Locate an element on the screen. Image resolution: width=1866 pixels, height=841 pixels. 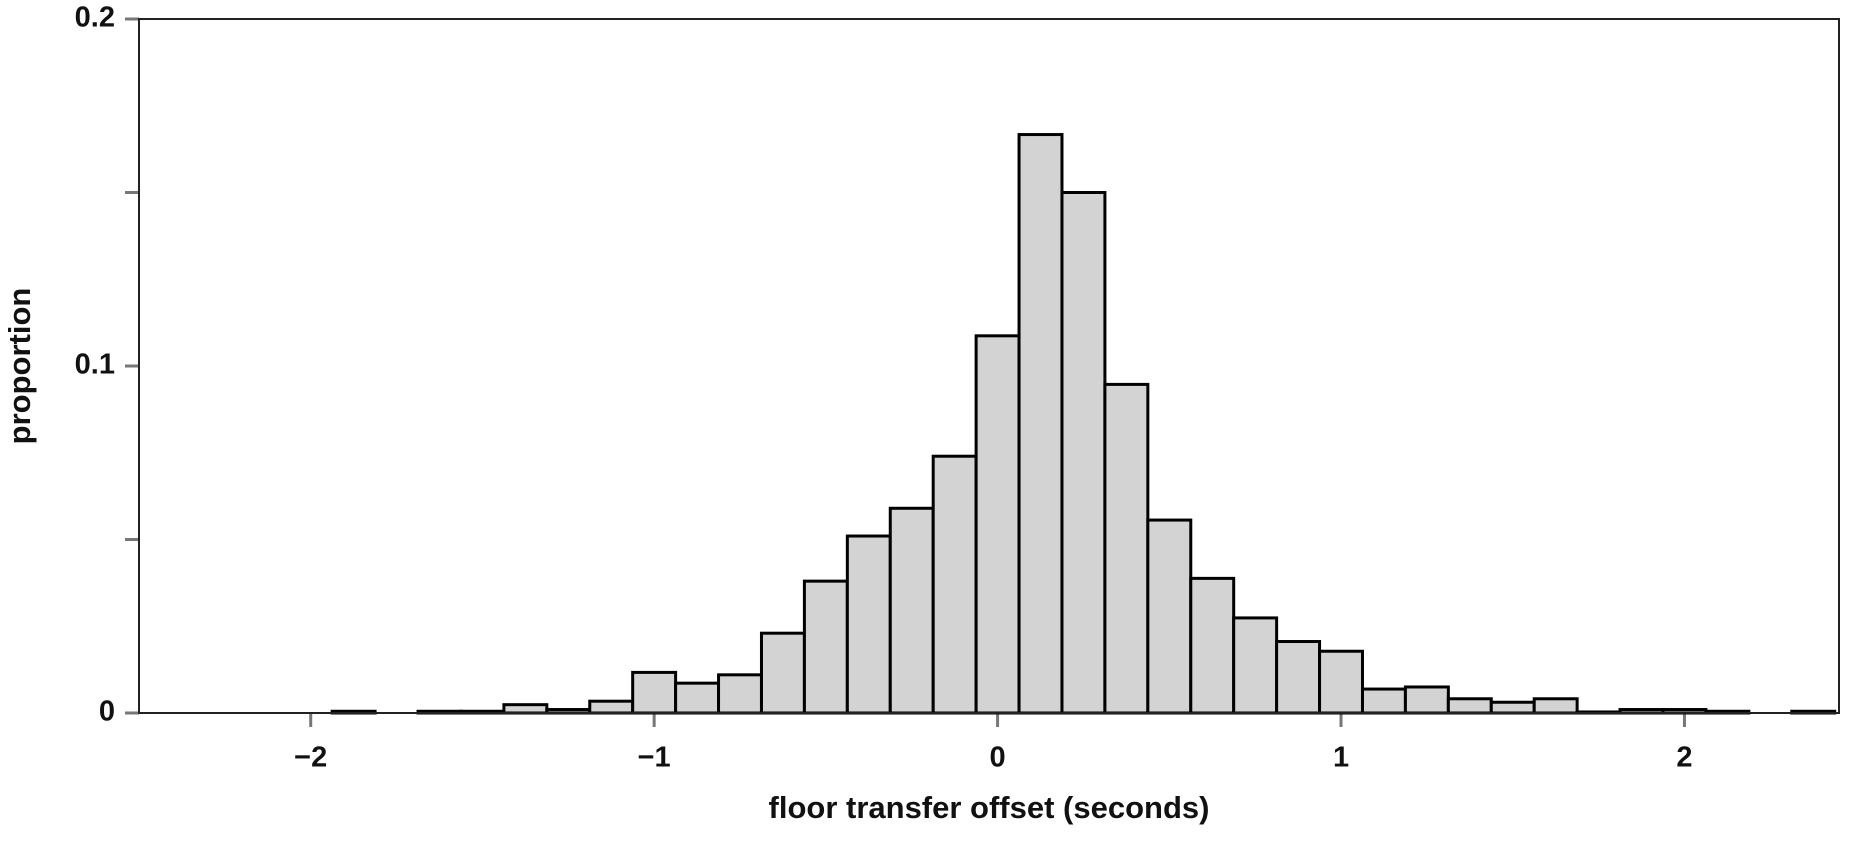
y-tick-label: 0.2 is located at coordinates (95, 18).